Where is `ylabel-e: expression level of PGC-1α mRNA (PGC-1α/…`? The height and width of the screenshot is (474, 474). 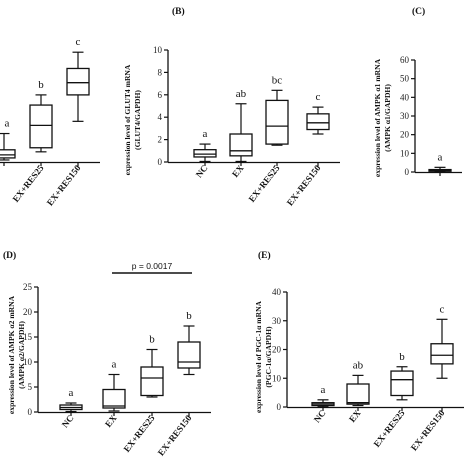
ylabel-e: expression level of PGC-1α mRNA (PGC-1α/… is located at coordinates (263, 356).